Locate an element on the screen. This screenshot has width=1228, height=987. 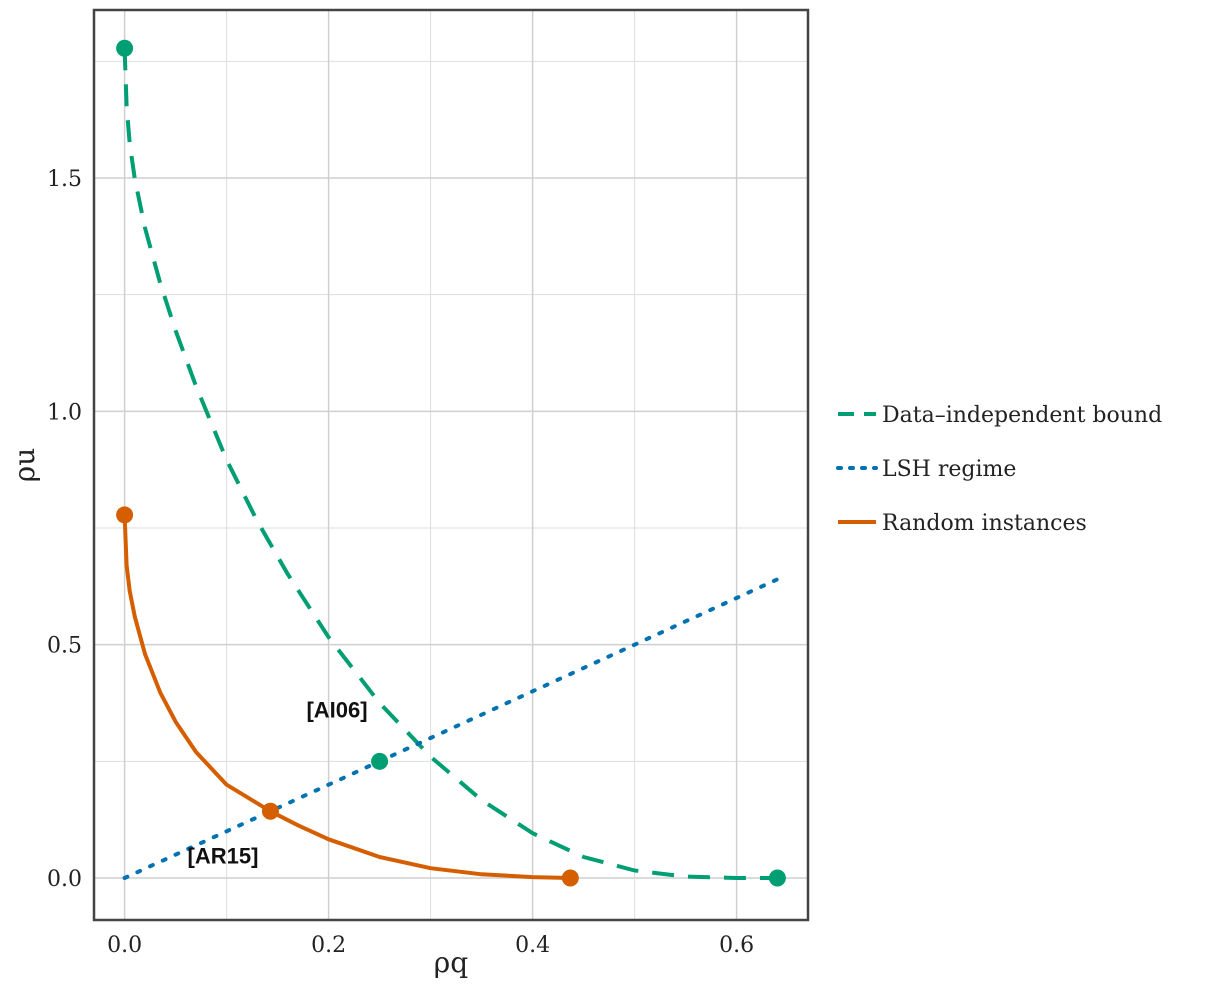
annotation-layer: [AI06] [AR15] is located at coordinates (278, 782).